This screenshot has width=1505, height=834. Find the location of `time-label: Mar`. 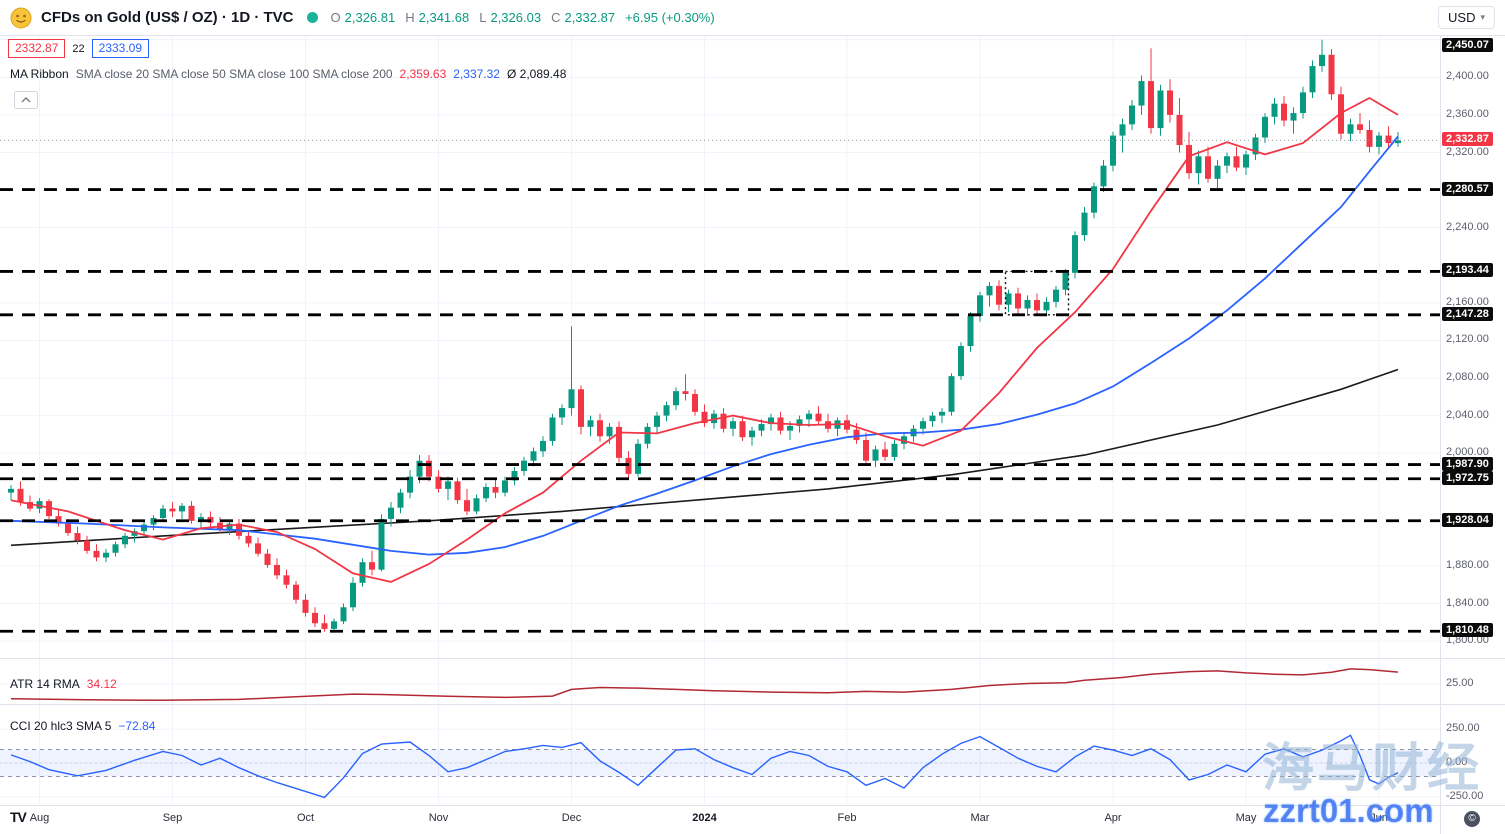

time-label: Mar is located at coordinates (980, 818).